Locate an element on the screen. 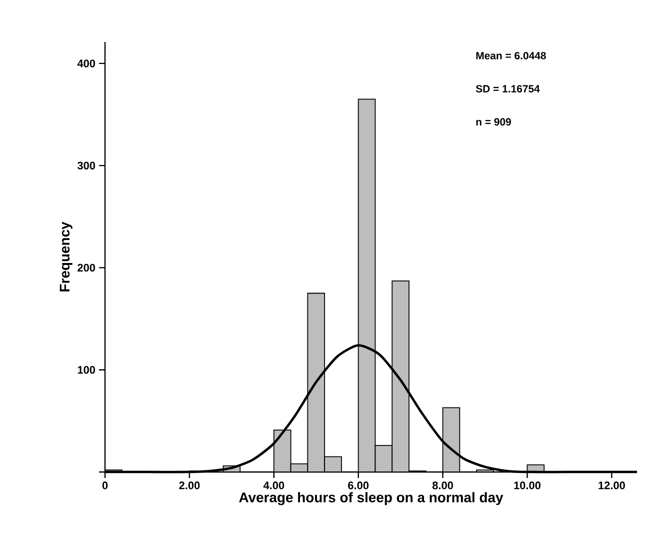  x-axis-title: Average hours of sleep on a normal day is located at coordinates (371, 499).